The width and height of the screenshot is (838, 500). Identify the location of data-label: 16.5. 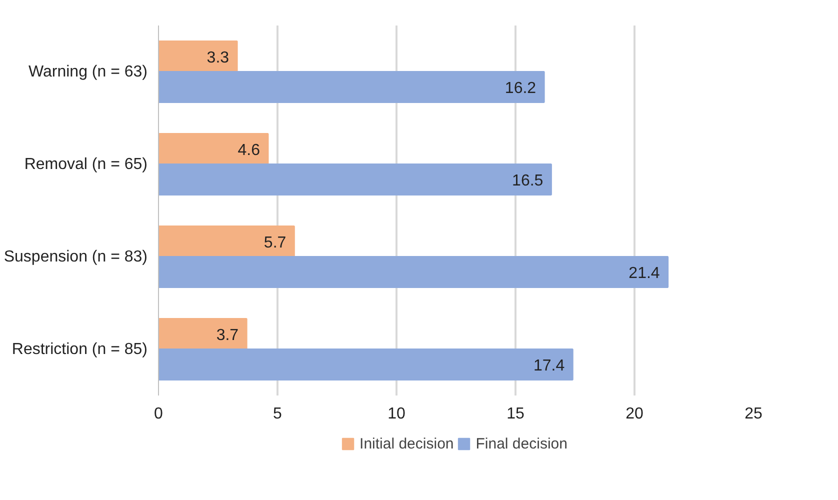
(528, 181).